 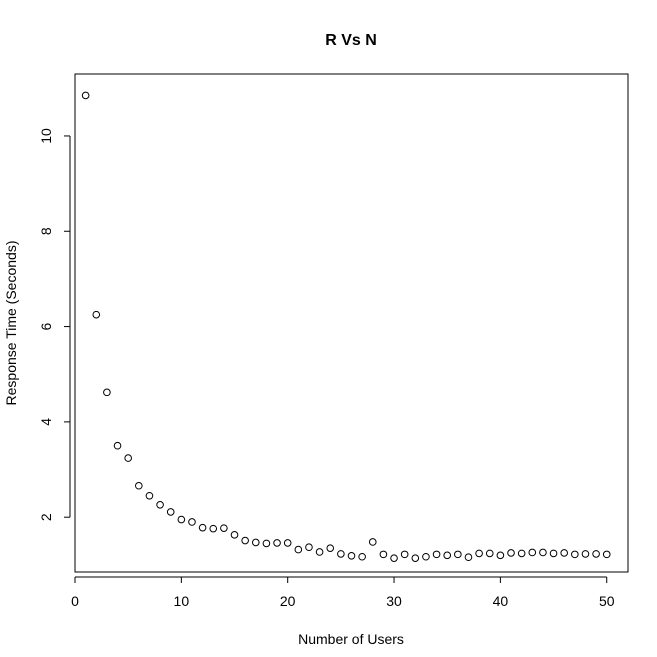 I want to click on x-tick-label: 50, so click(x=607, y=601).